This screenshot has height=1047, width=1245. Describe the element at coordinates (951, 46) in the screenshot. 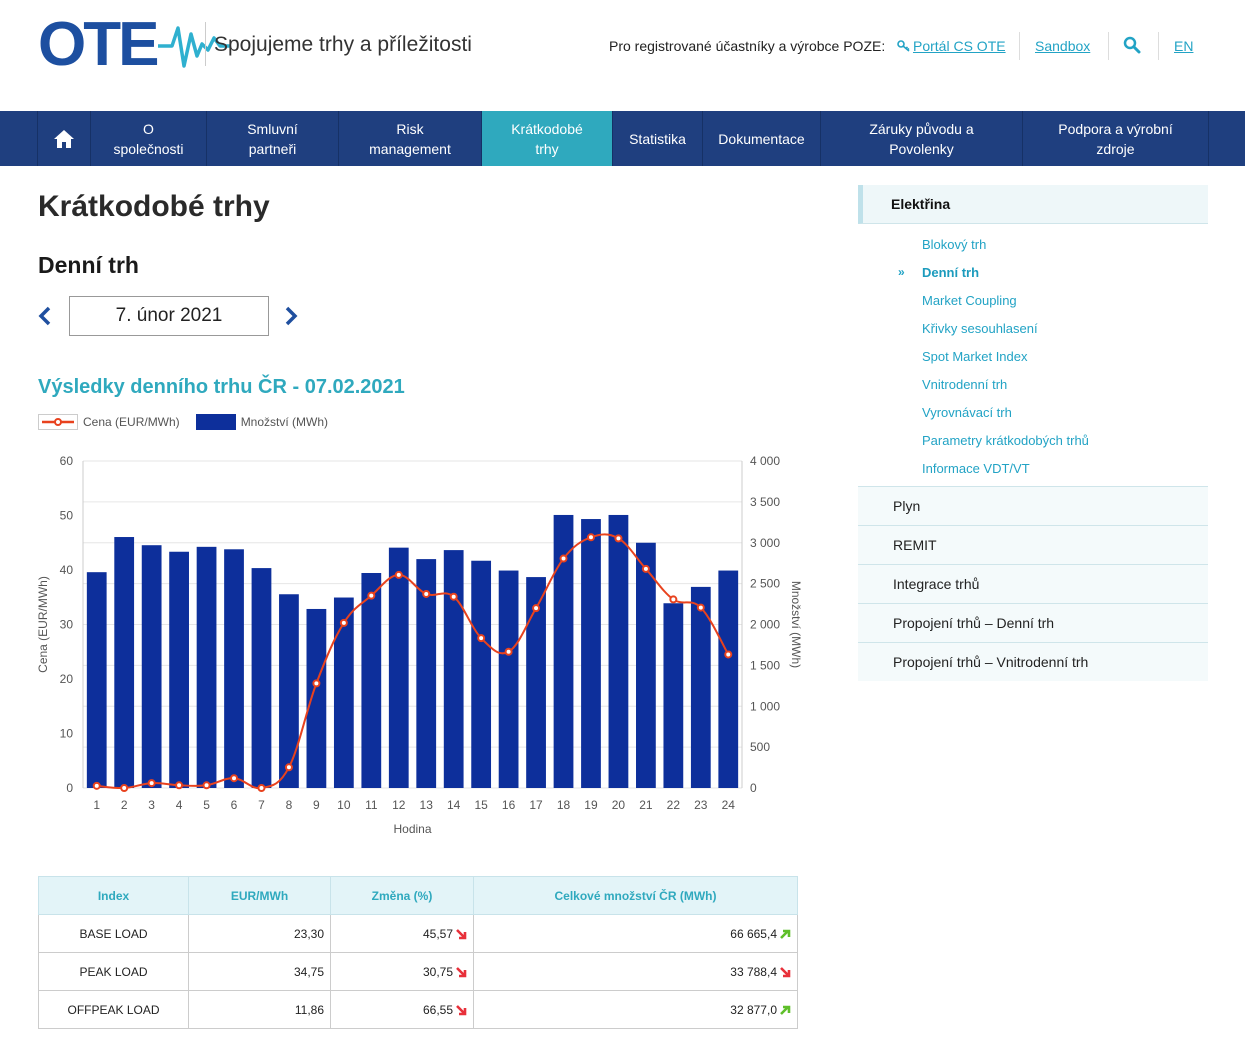

I see `portal-cs-ote-link: Portál CS OTE` at that location.